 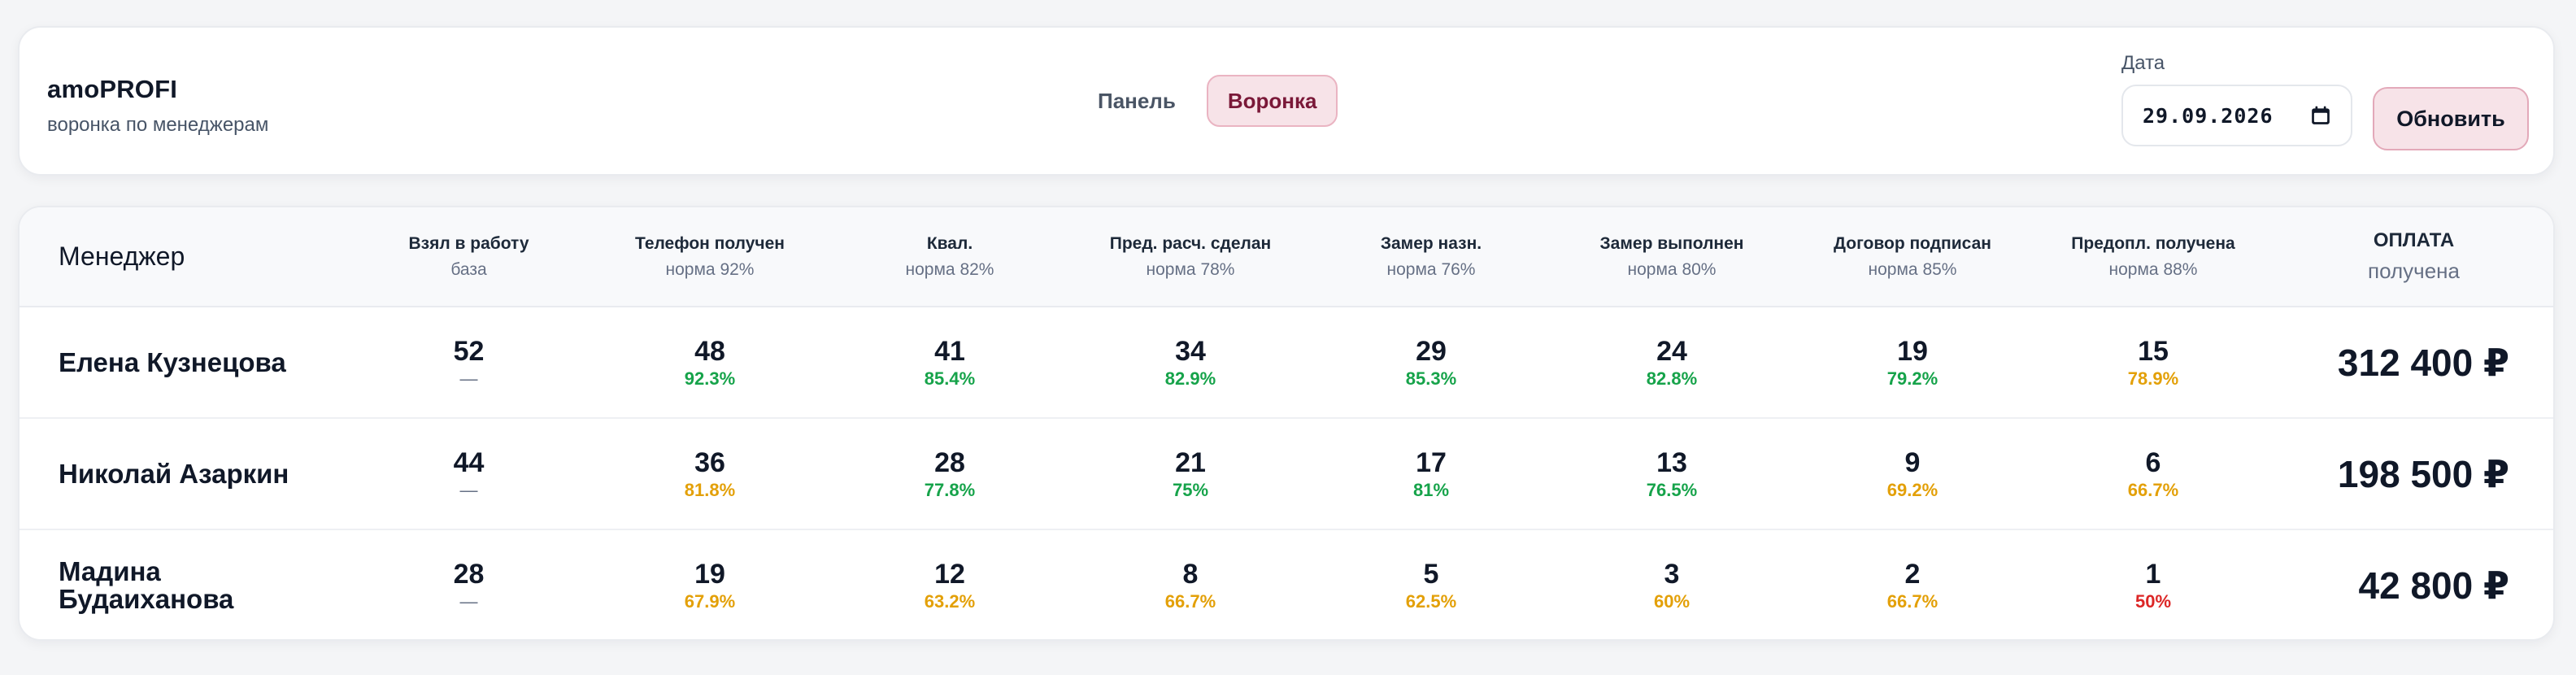 What do you see at coordinates (1190, 584) in the screenshot?
I see `metric-cell: 8 66.7%` at bounding box center [1190, 584].